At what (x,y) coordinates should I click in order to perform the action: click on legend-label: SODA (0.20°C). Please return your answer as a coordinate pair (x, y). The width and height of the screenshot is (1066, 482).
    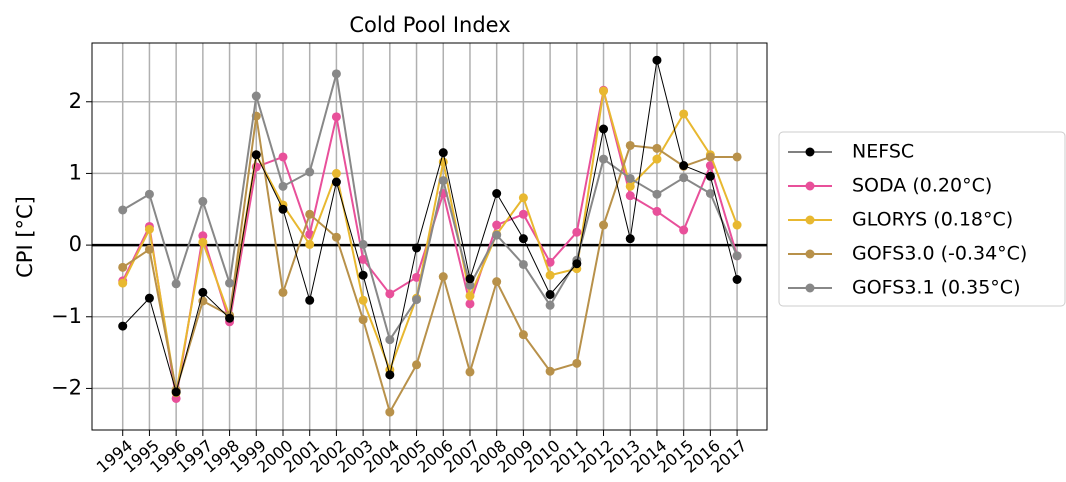
    Looking at the image, I should click on (922, 186).